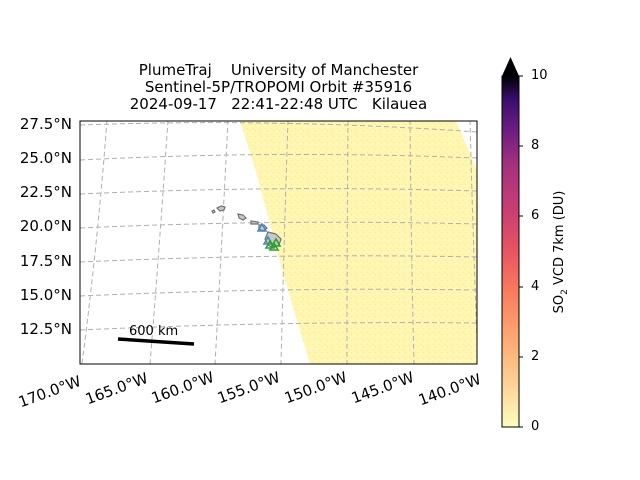 The height and width of the screenshot is (480, 640). What do you see at coordinates (560, 304) in the screenshot?
I see `colorbar-title-main: SO` at bounding box center [560, 304].